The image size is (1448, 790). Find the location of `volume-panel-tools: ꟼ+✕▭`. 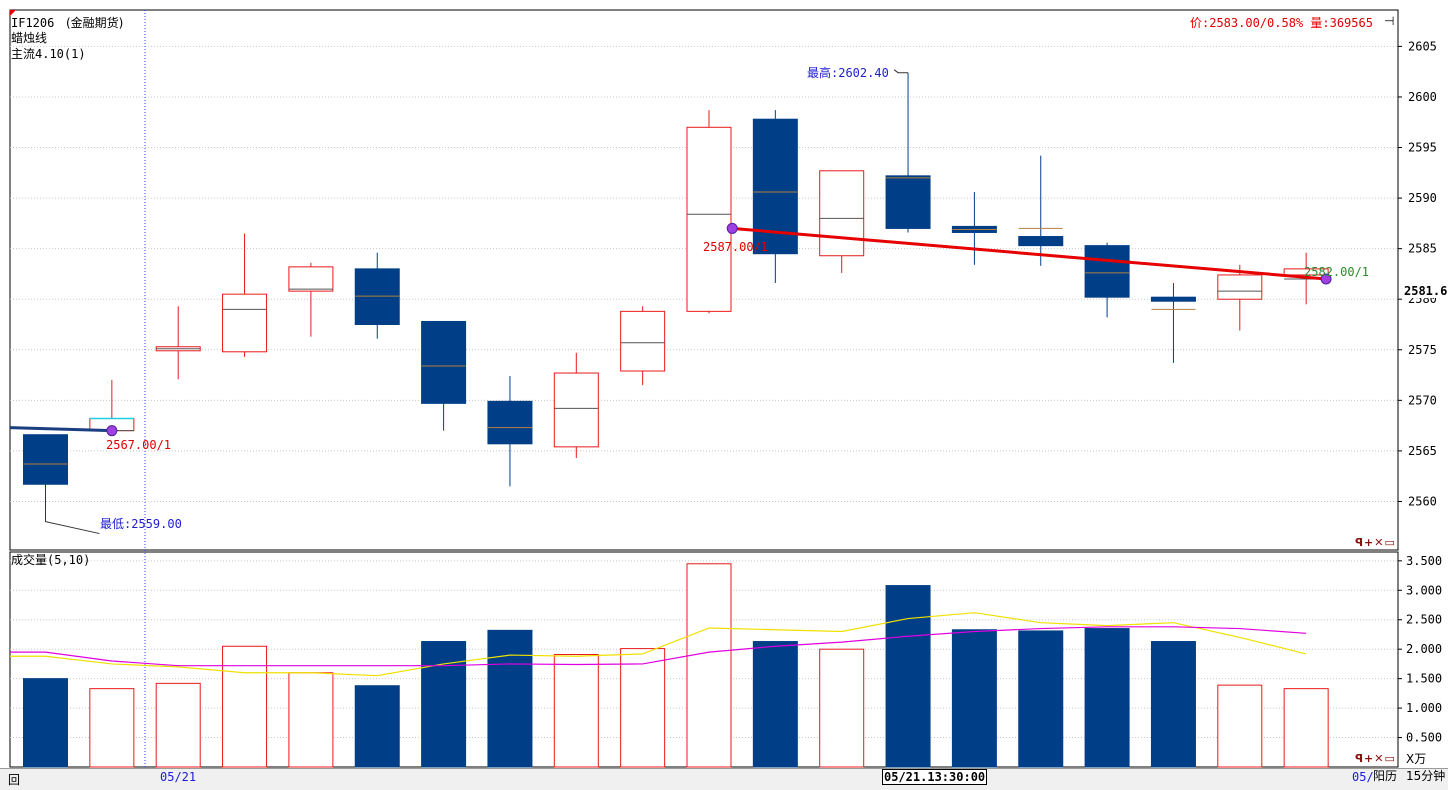

volume-panel-tools: ꟼ+✕▭ is located at coordinates (1375, 758).